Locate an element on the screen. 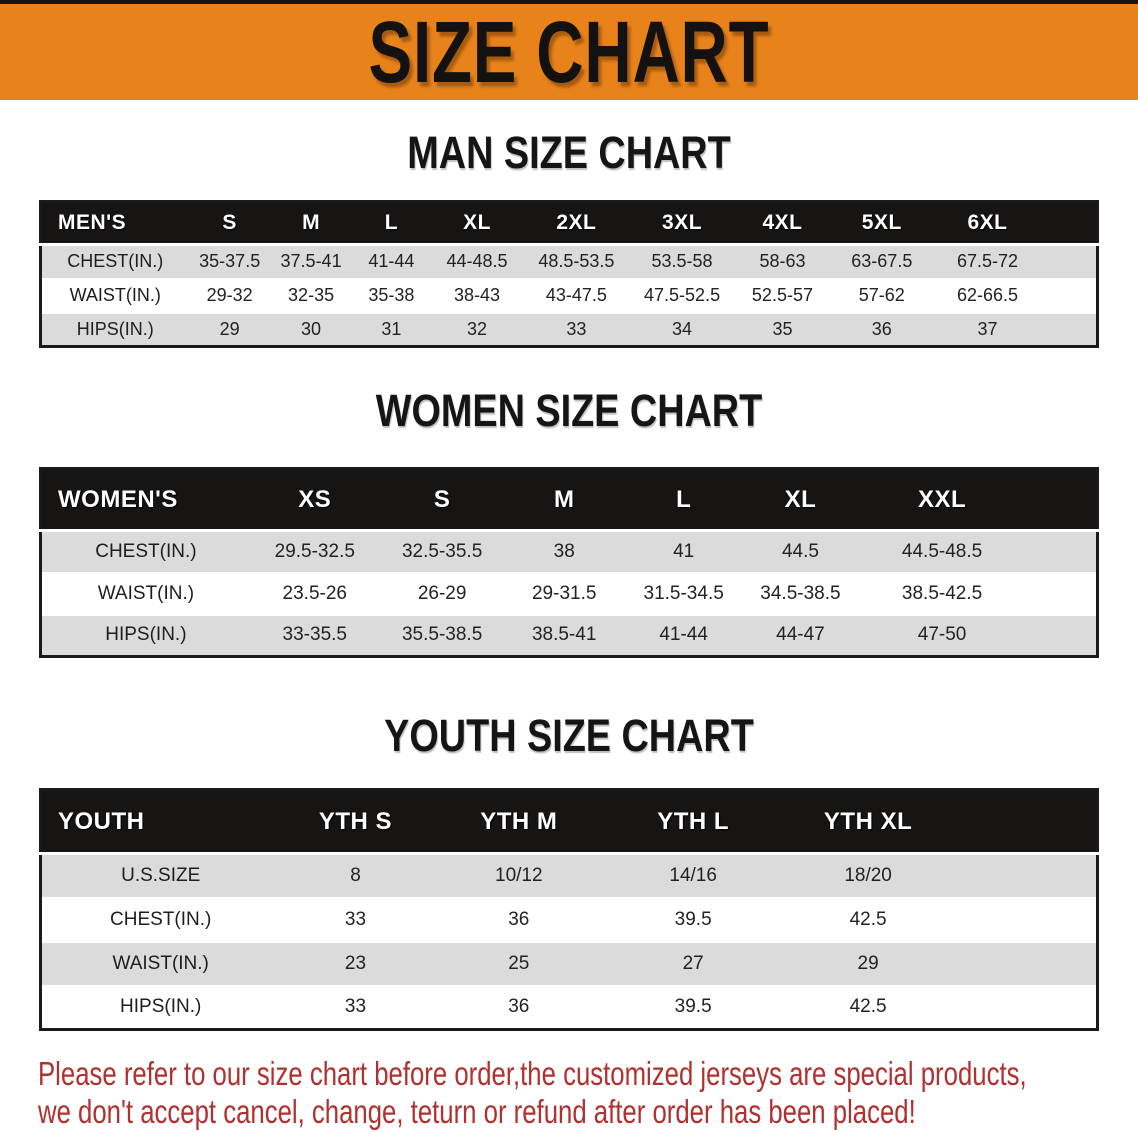 The width and height of the screenshot is (1138, 1132). men-size-header: 3XL is located at coordinates (682, 223).